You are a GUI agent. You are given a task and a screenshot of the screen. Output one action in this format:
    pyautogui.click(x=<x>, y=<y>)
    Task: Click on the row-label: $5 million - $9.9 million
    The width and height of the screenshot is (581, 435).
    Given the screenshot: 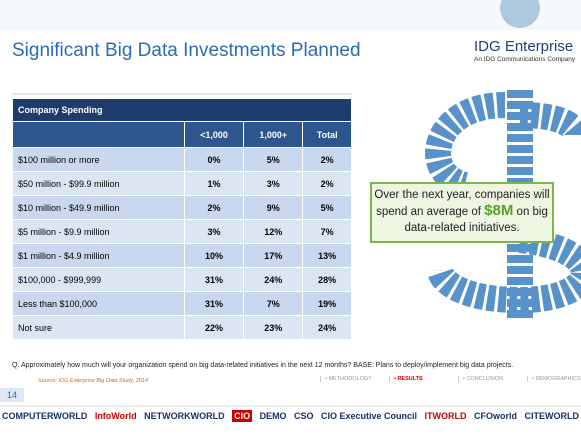 What is the action you would take?
    pyautogui.click(x=98, y=231)
    